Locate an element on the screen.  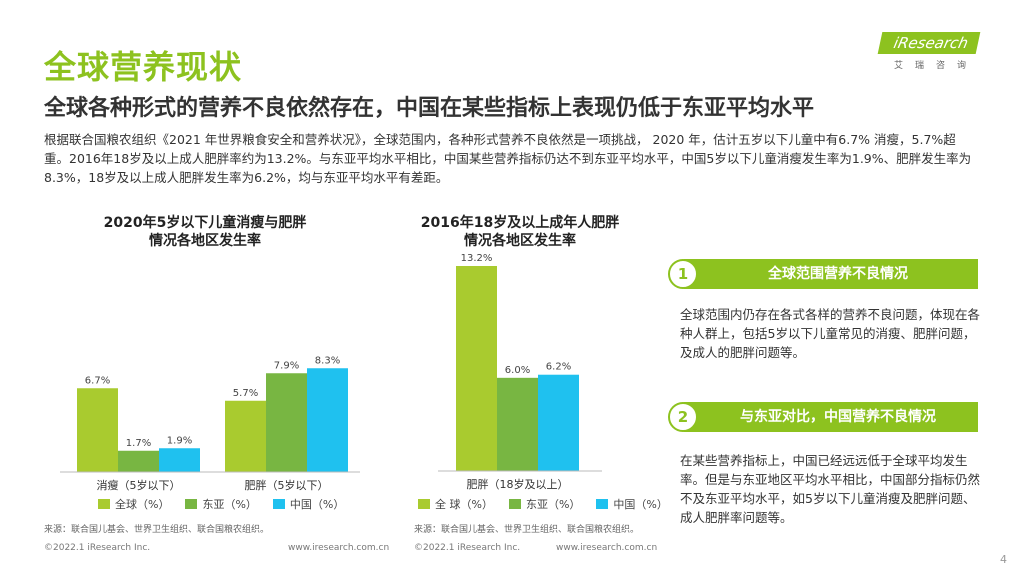
chart1-title-line1: 2020年5岁以下儿童消瘦与肥胖 is located at coordinates (205, 223).